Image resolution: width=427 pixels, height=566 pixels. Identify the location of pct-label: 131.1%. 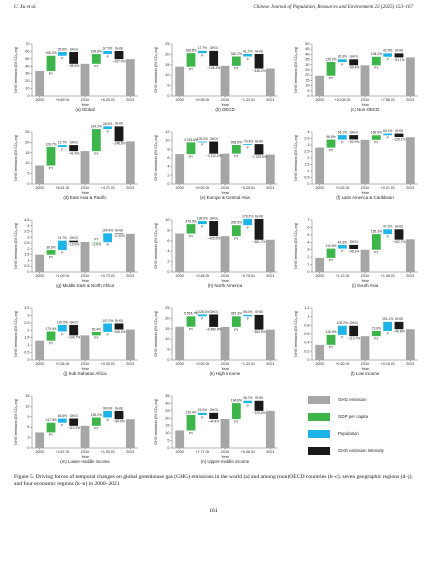
(387, 319).